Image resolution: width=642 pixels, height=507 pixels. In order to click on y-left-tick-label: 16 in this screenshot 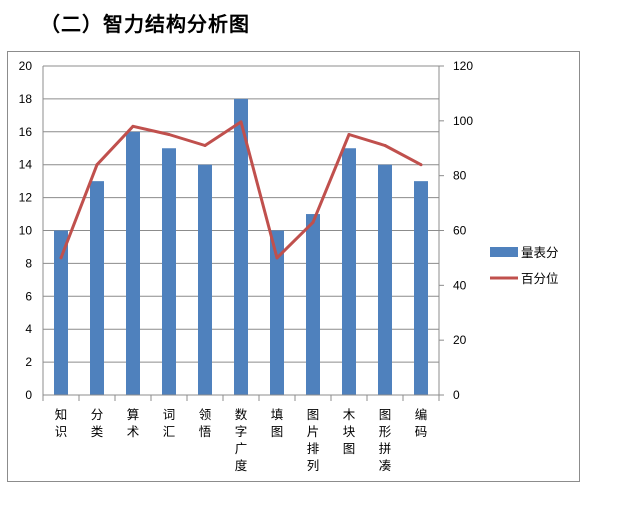, I will do `click(26, 132)`.